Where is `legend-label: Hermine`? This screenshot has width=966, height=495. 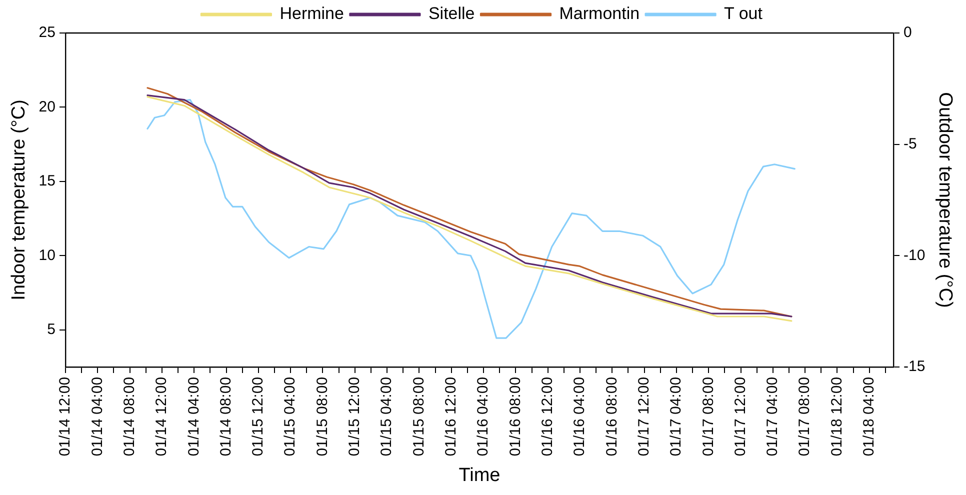
legend-label: Hermine is located at coordinates (312, 14).